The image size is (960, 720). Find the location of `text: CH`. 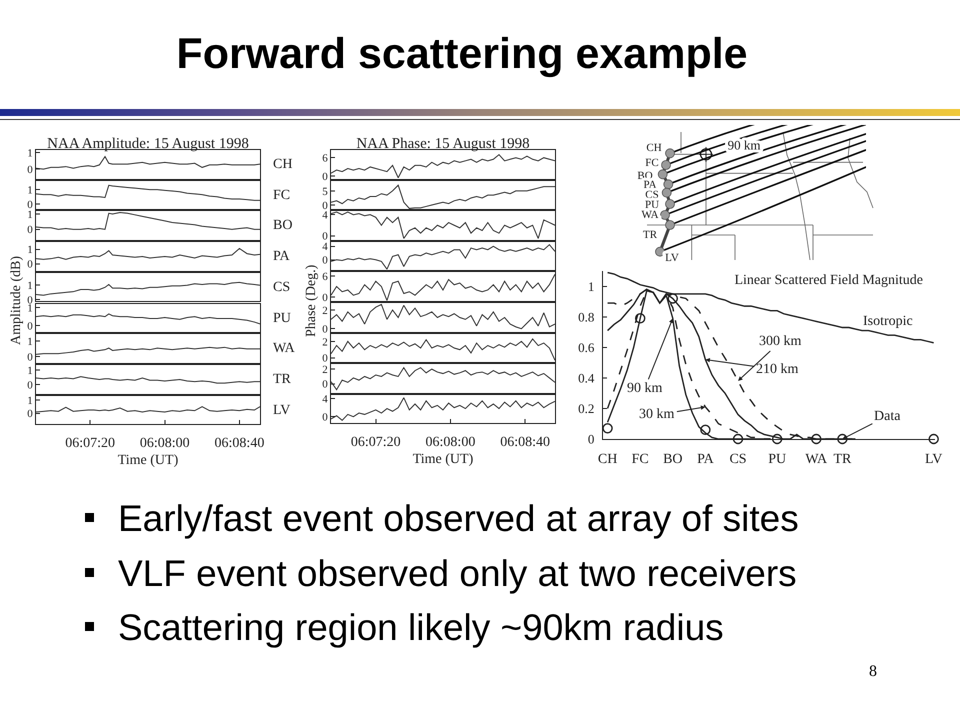

text: CH is located at coordinates (654, 148).